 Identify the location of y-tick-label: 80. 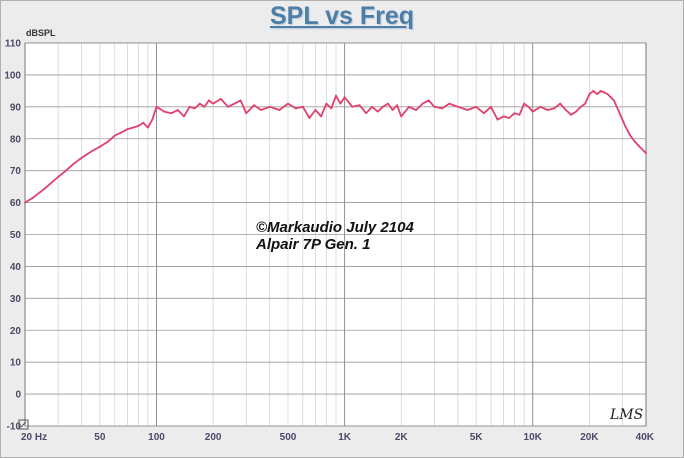
(16, 139).